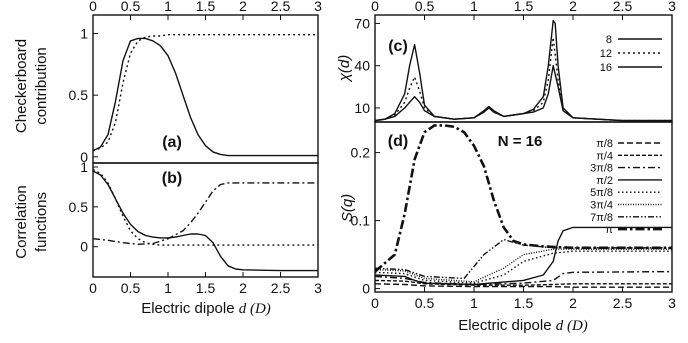 The image size is (688, 343). What do you see at coordinates (604, 156) in the screenshot?
I see `legend-d-label: π/4` at bounding box center [604, 156].